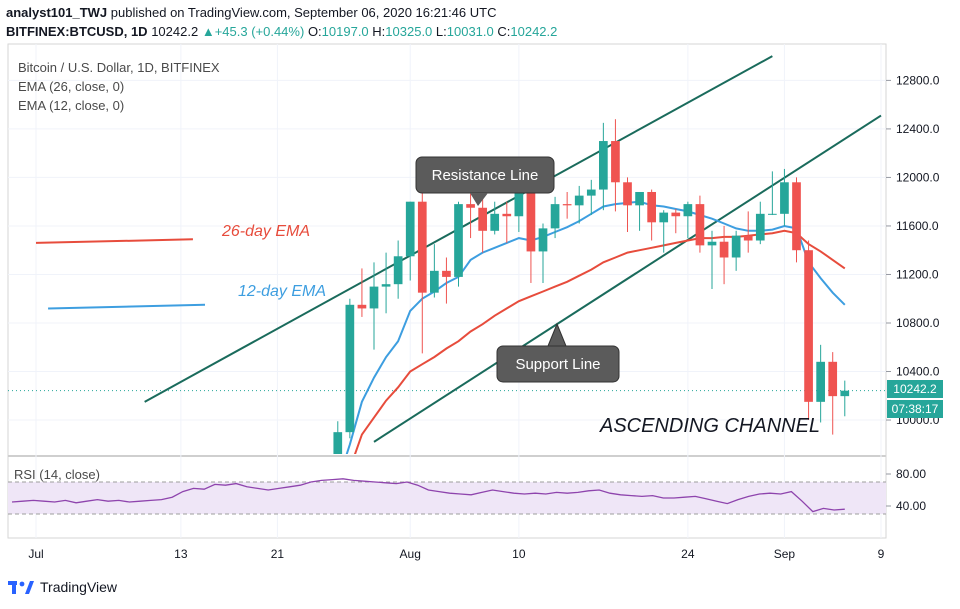 This screenshot has width=960, height=609. I want to click on countdown-tag-text: 07:38:17, so click(915, 409).